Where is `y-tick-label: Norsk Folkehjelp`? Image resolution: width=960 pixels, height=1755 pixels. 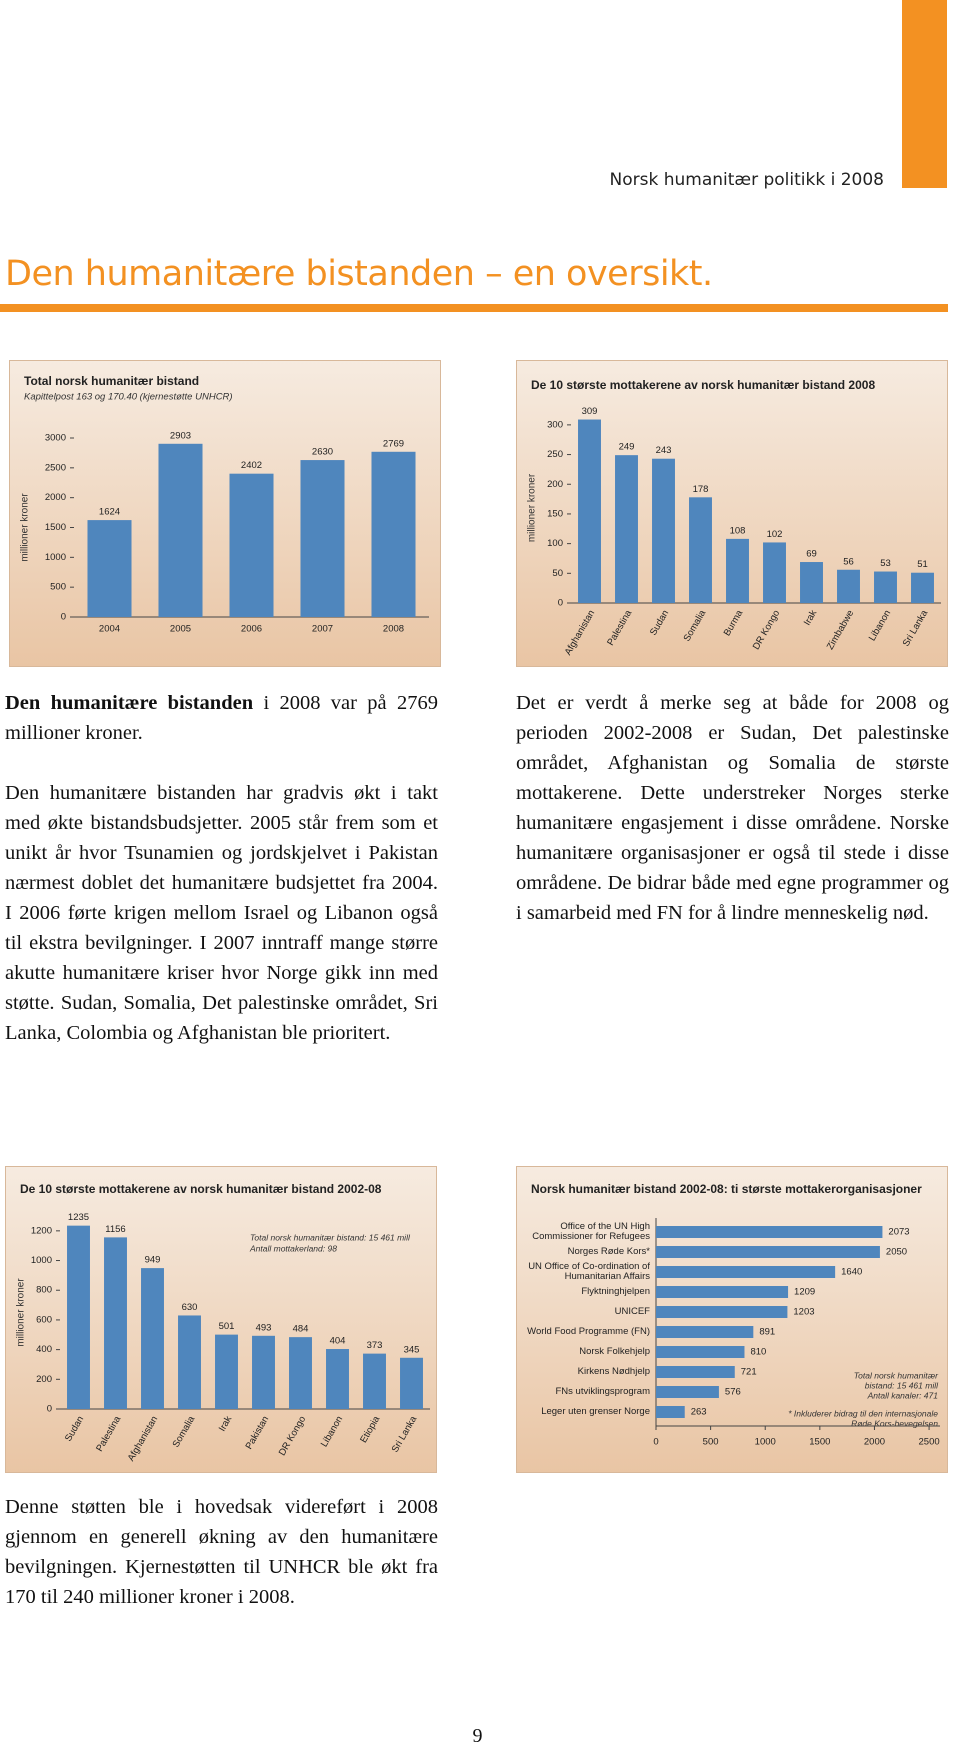
y-tick-label: Norsk Folkehjelp is located at coordinates (614, 1351).